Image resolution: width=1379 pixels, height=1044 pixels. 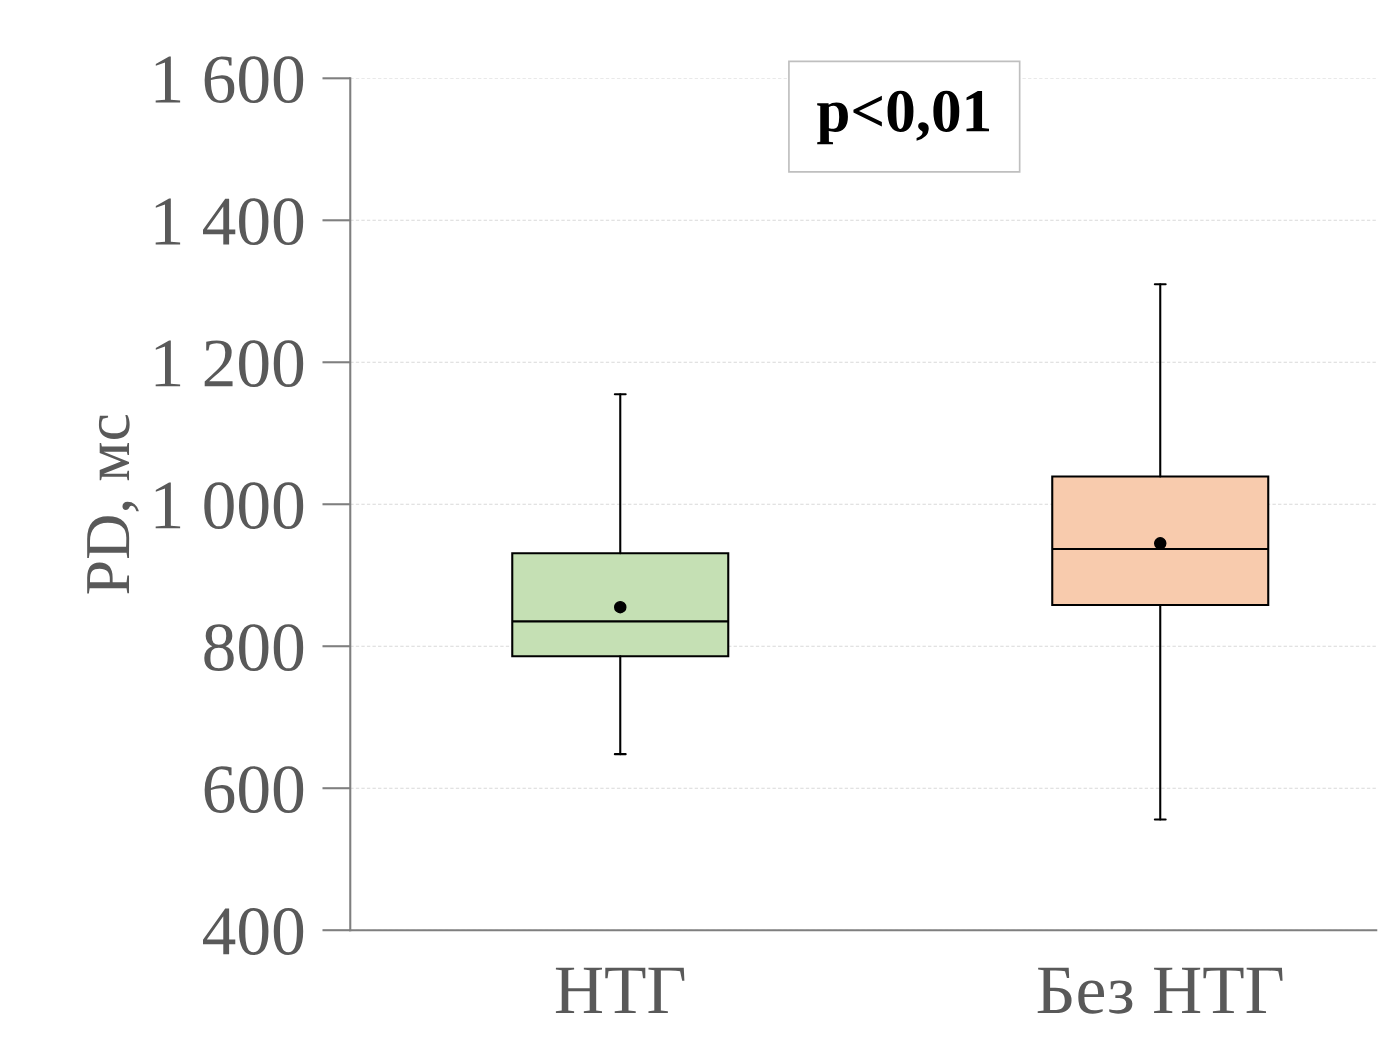 What do you see at coordinates (229, 506) in the screenshot?
I see `y-tick-label: 1 000` at bounding box center [229, 506].